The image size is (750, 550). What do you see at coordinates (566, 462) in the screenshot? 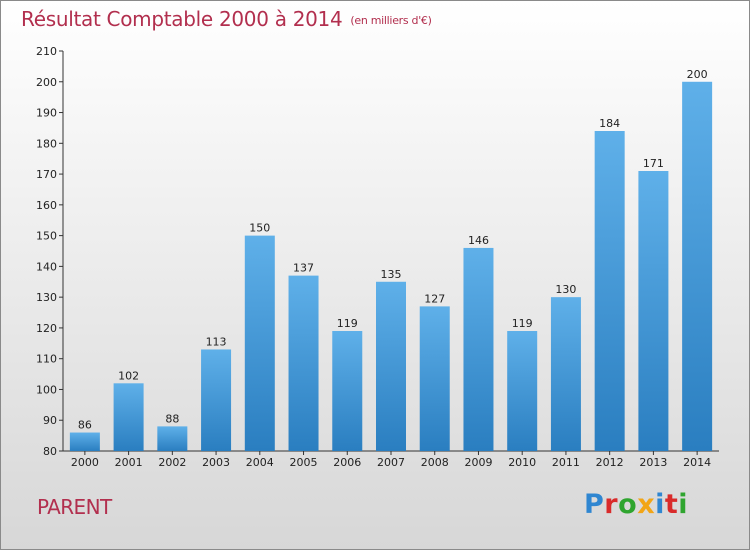
I see `x-tick-label-2011: 2011` at bounding box center [566, 462].